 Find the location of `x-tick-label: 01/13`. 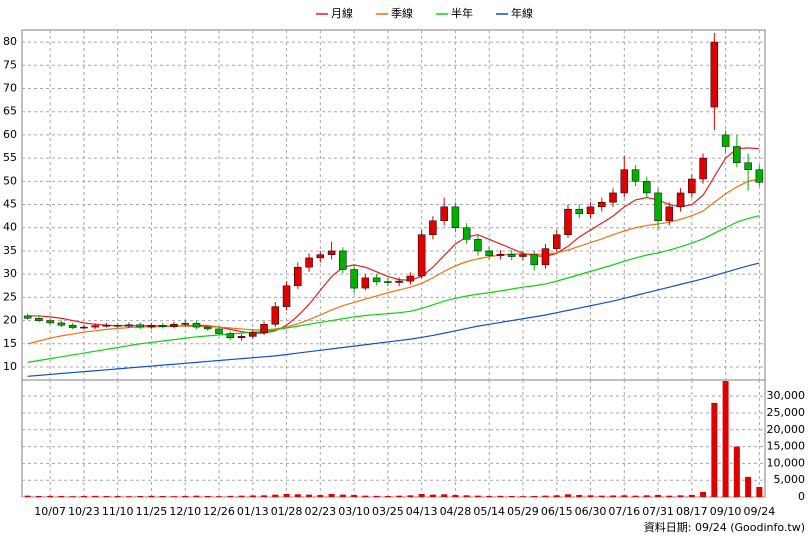

x-tick-label: 01/13 is located at coordinates (253, 511).